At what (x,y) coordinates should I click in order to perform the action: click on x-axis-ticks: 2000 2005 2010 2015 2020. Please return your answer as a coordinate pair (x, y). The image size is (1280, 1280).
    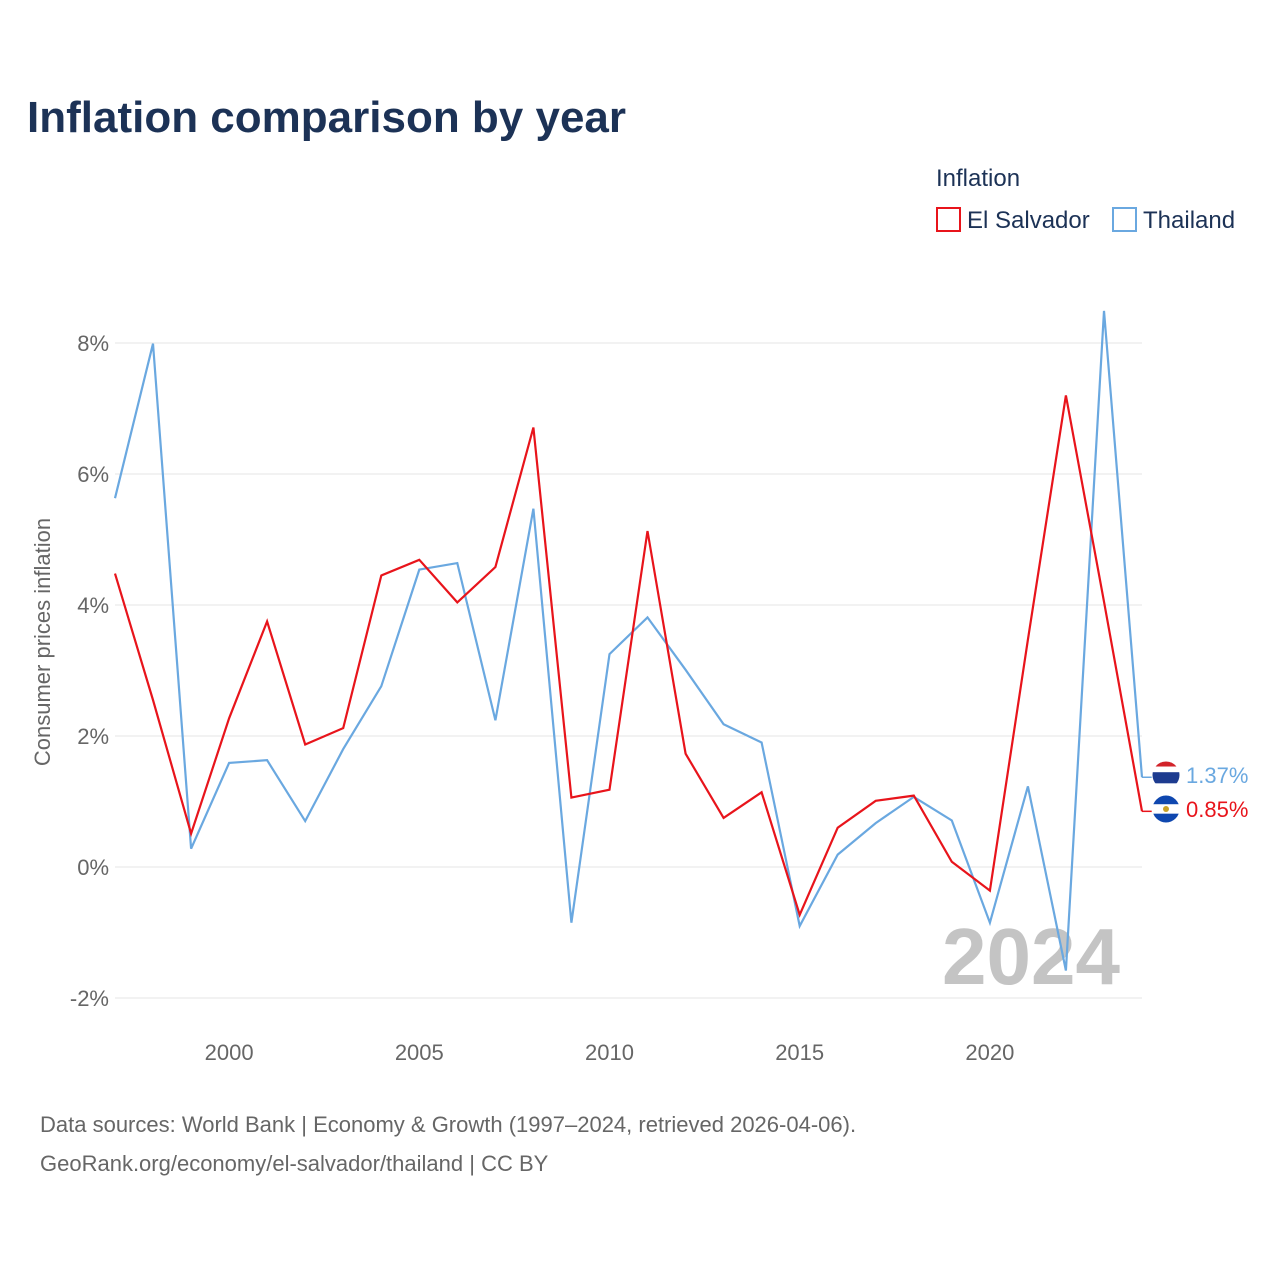
    Looking at the image, I should click on (610, 1052).